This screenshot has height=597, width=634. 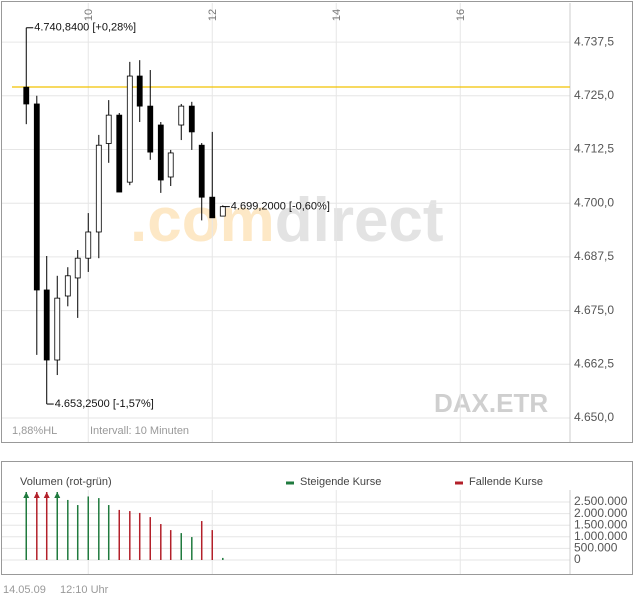 I want to click on y-tick-label: 4.675,0, so click(x=594, y=310).